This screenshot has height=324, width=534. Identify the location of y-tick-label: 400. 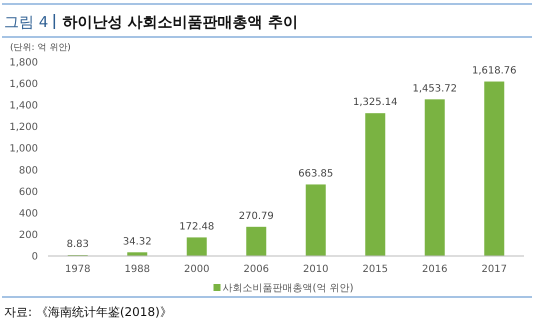
(28, 214).